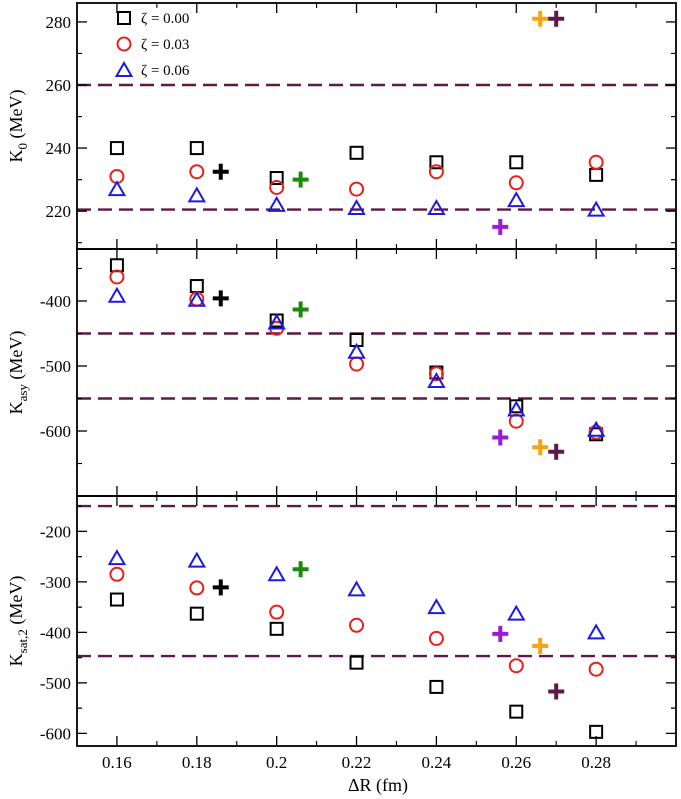 The height and width of the screenshot is (799, 681). Describe the element at coordinates (22, 146) in the screenshot. I see `y-axis-title-subscript: 0` at that location.